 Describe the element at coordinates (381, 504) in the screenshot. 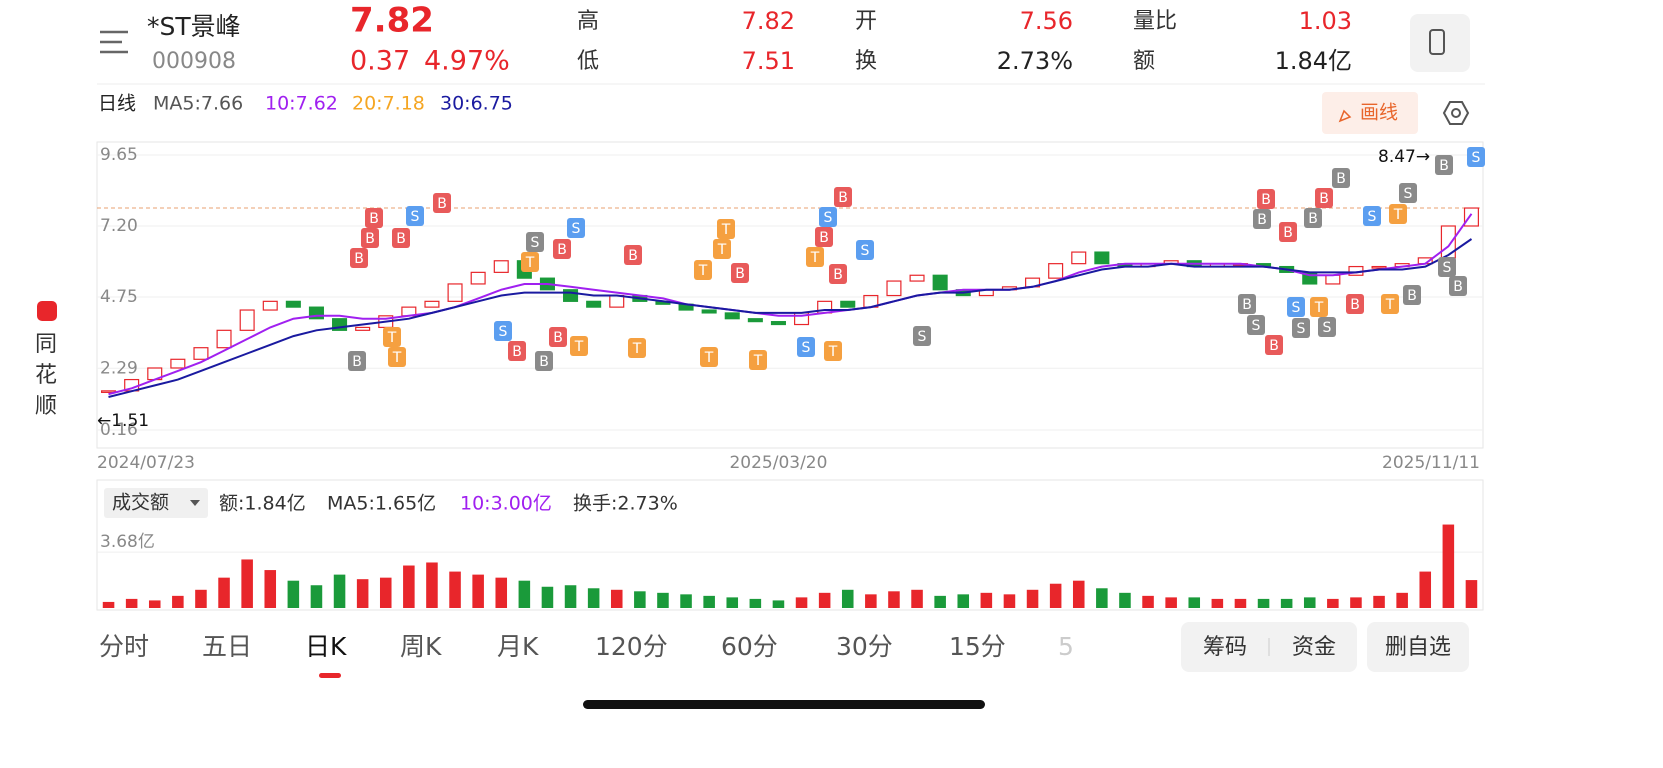

I see `volume-legend: MA5:1.65亿` at that location.